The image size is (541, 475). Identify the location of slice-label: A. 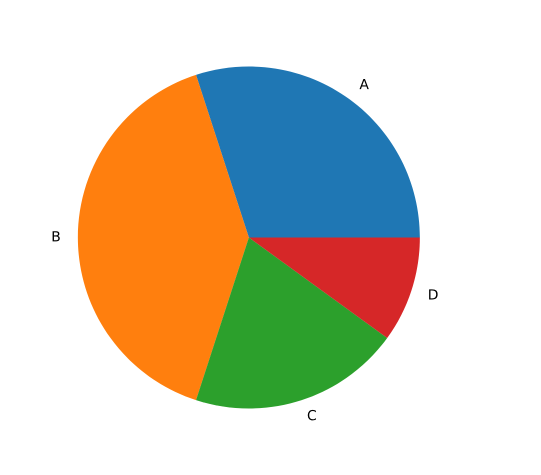
(364, 84).